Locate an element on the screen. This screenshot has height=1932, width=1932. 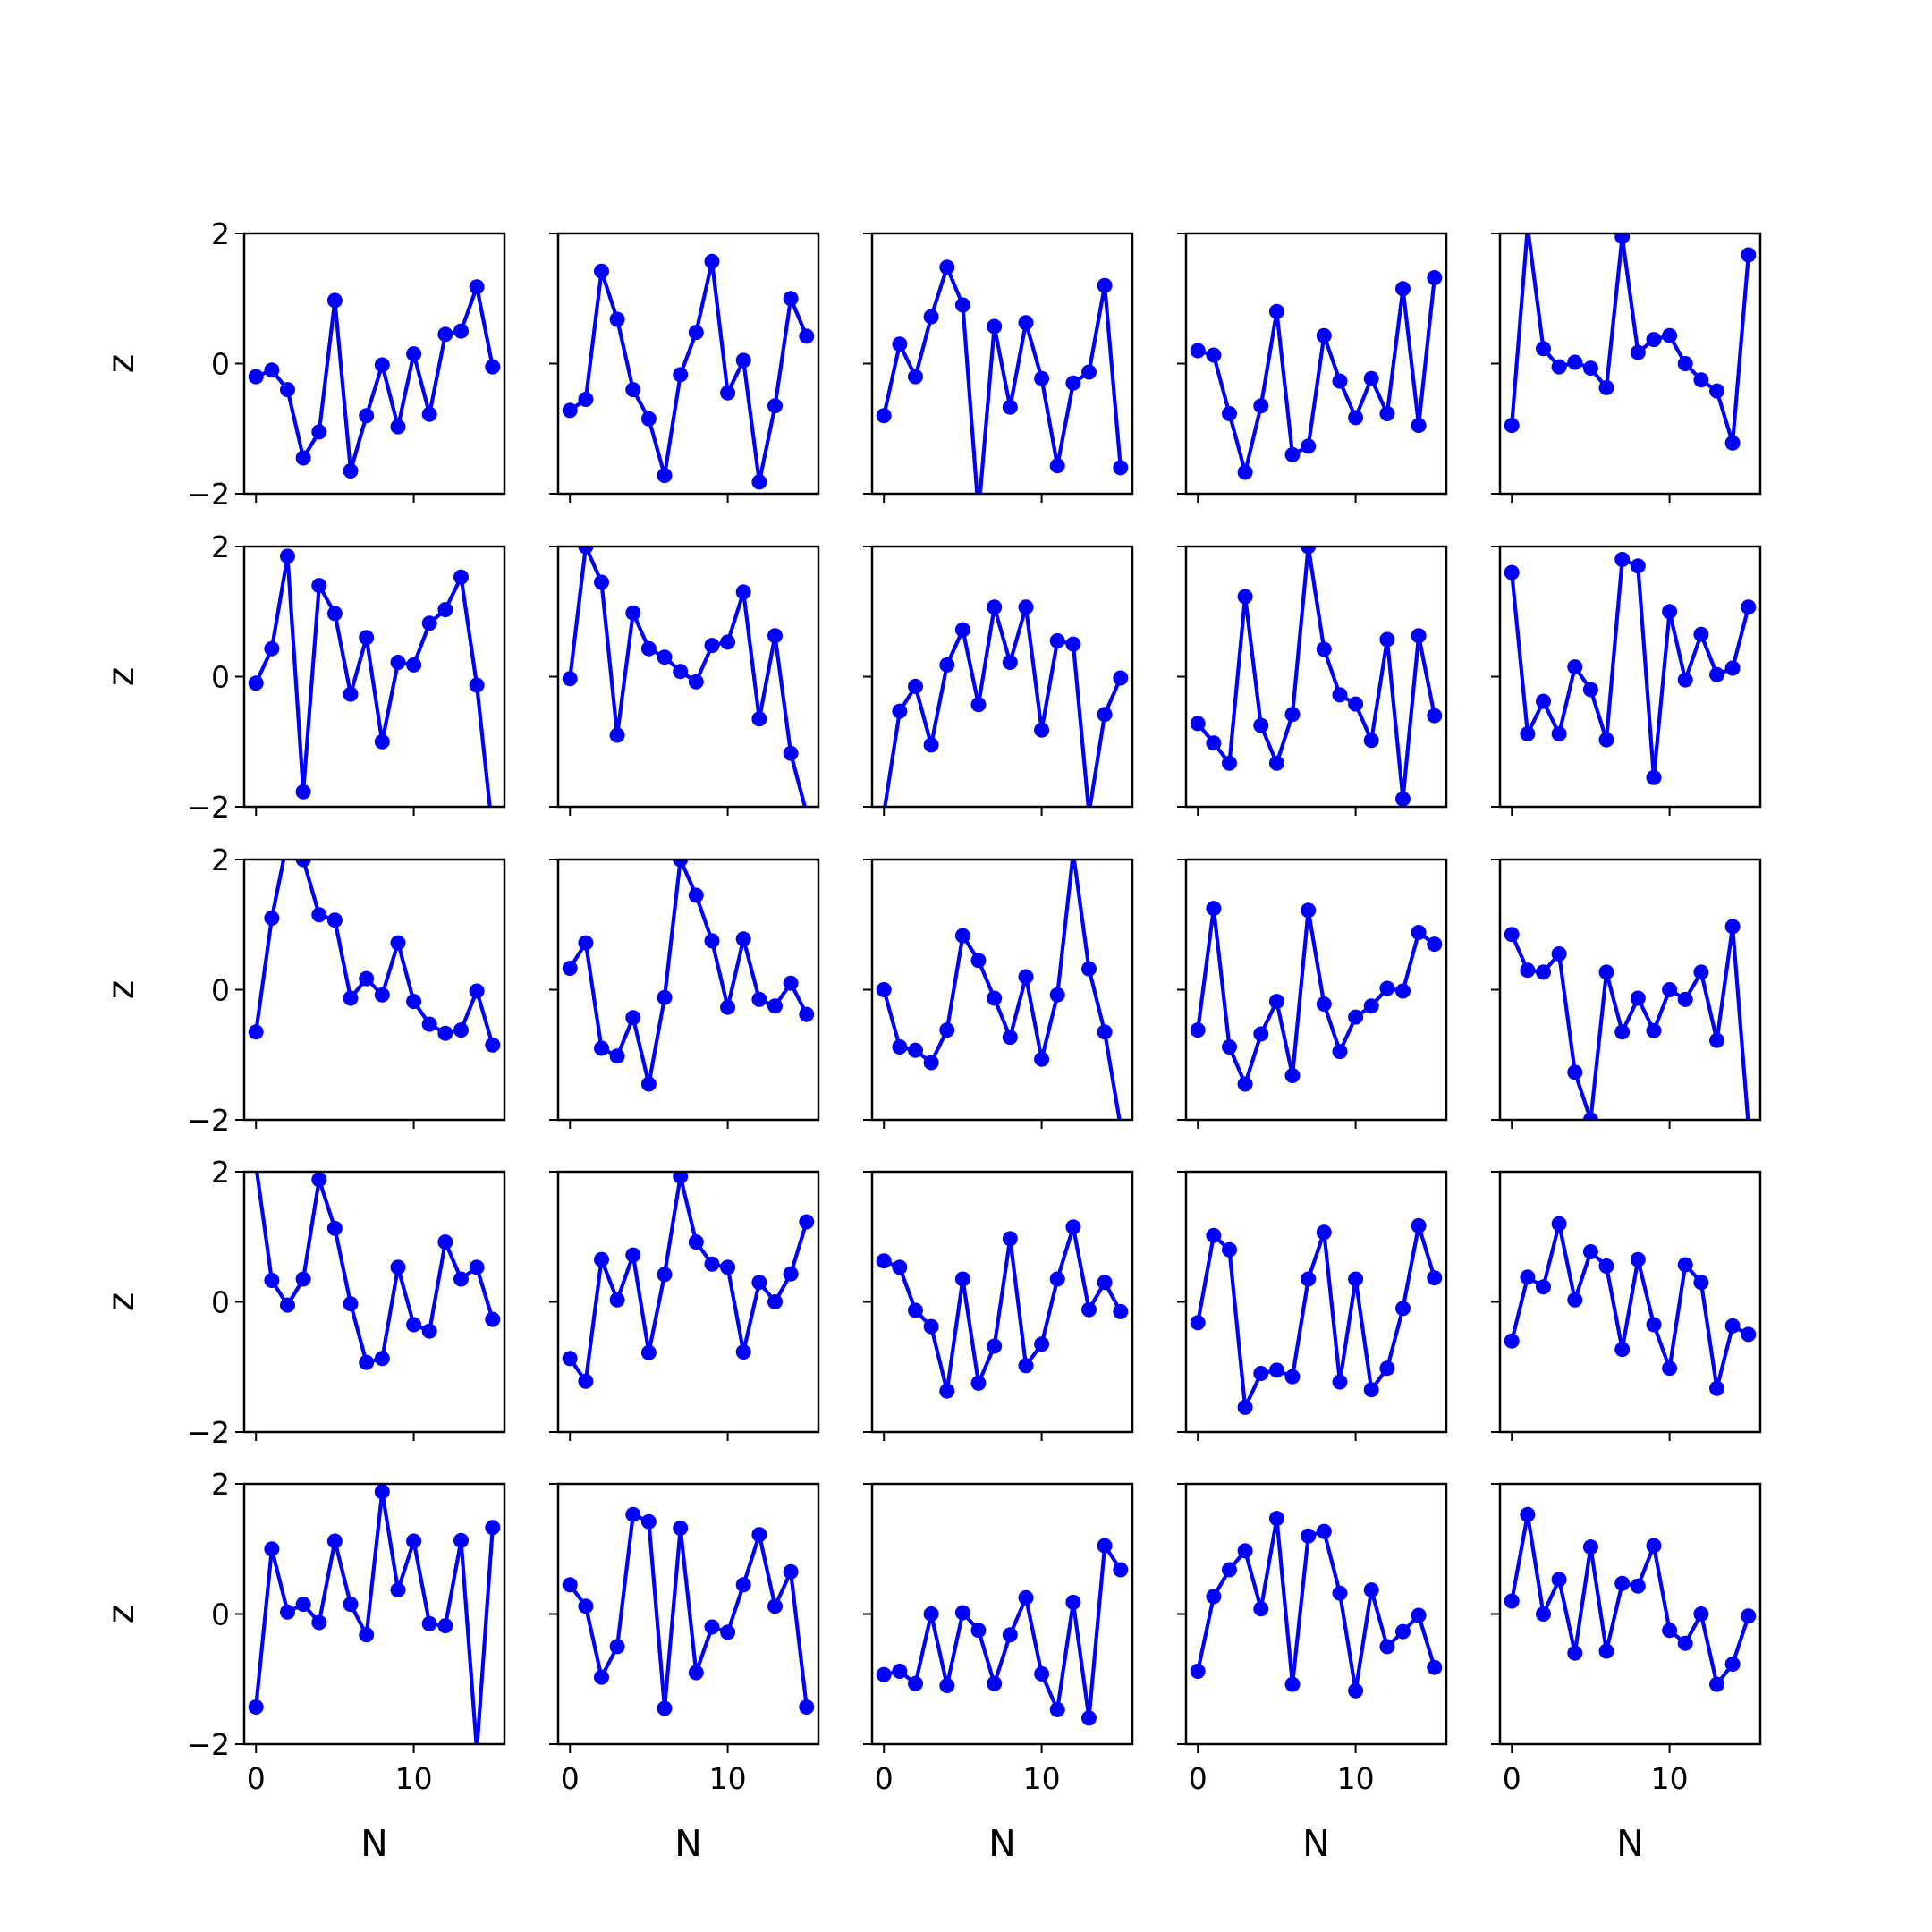
subplot-r1-c1: −2 0 2 z is located at coordinates (302, 364).